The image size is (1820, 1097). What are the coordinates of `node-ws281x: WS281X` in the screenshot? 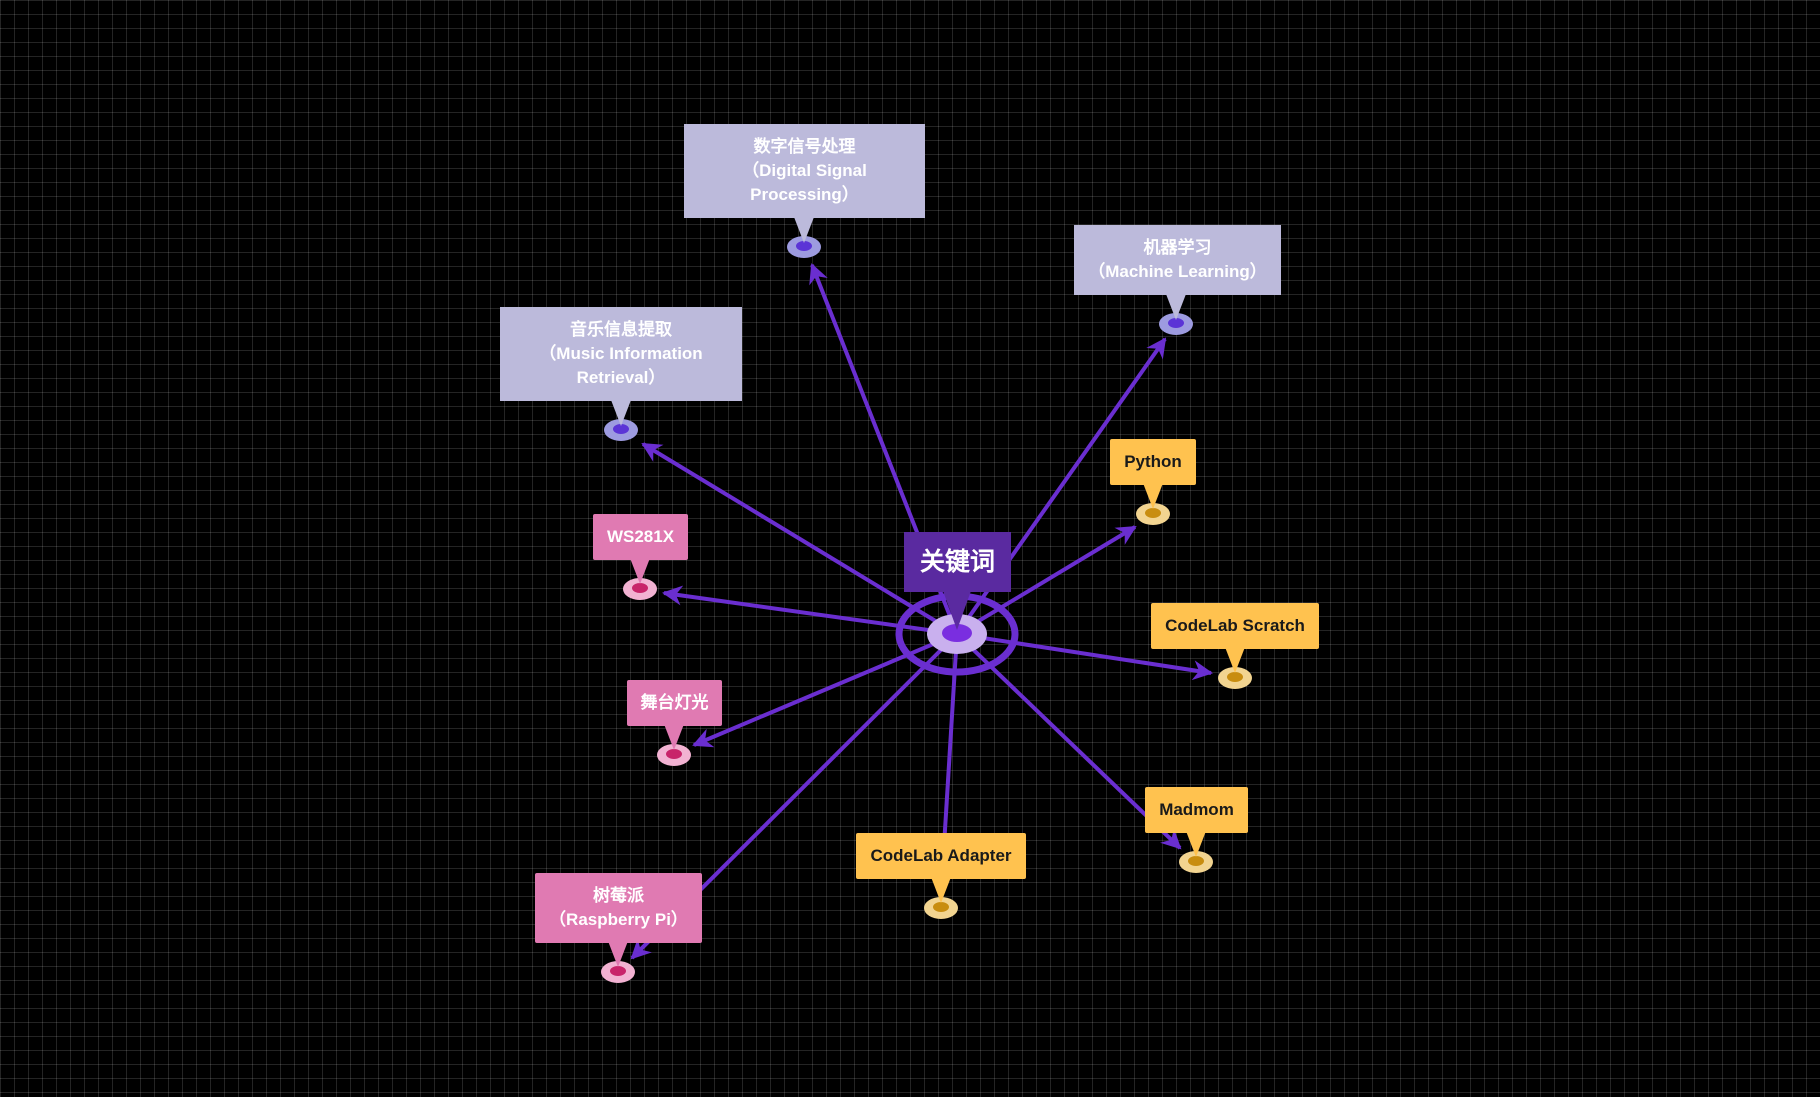 It's located at (640, 537).